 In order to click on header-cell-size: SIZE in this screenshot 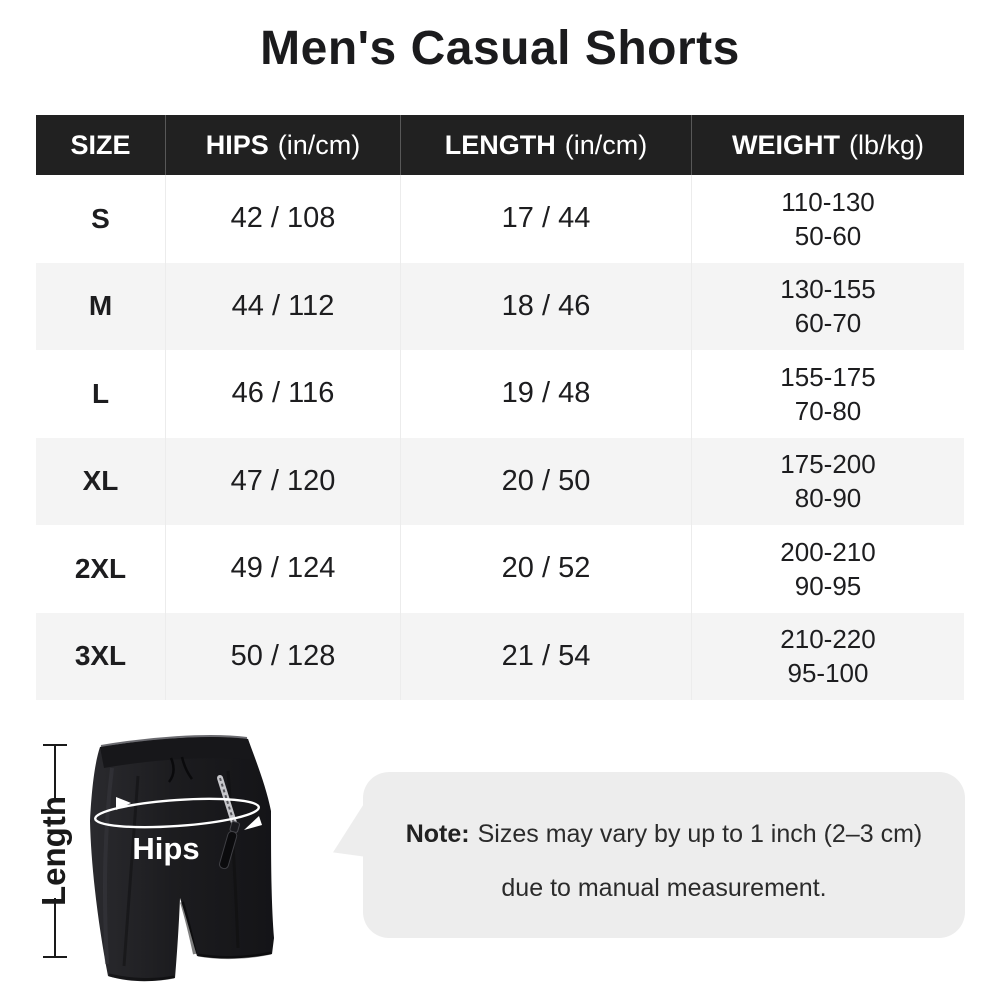, I will do `click(100, 145)`.